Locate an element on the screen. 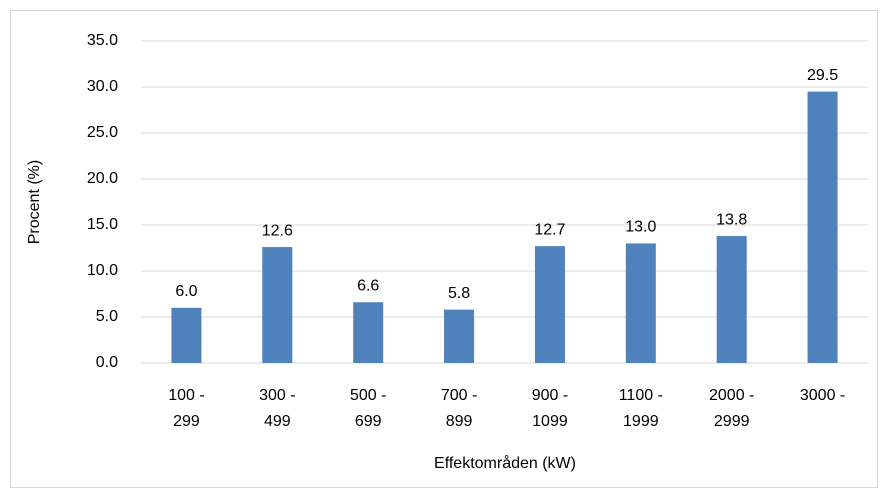 Image resolution: width=883 pixels, height=493 pixels. x-tick-label: 499 is located at coordinates (277, 421).